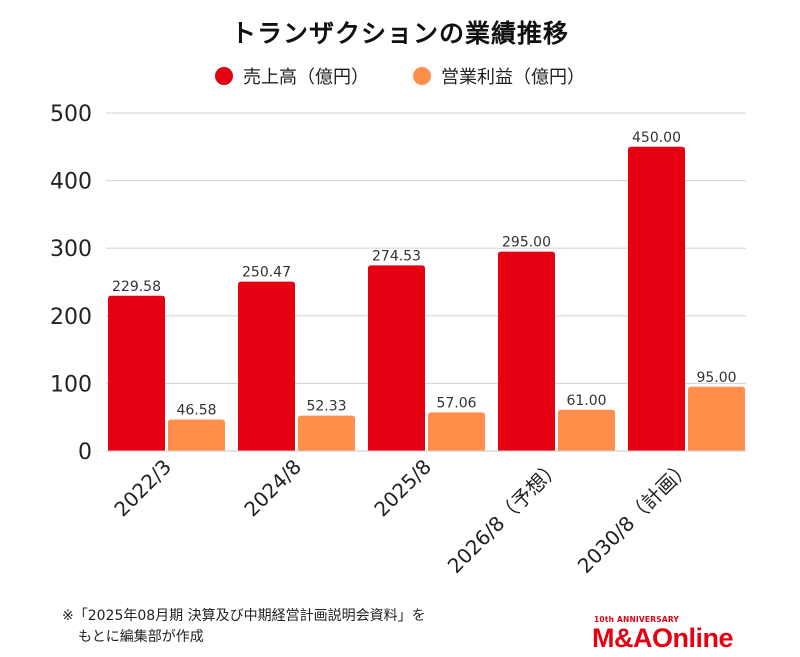 This screenshot has height=657, width=800. I want to click on y-tick-label: 200, so click(71, 317).